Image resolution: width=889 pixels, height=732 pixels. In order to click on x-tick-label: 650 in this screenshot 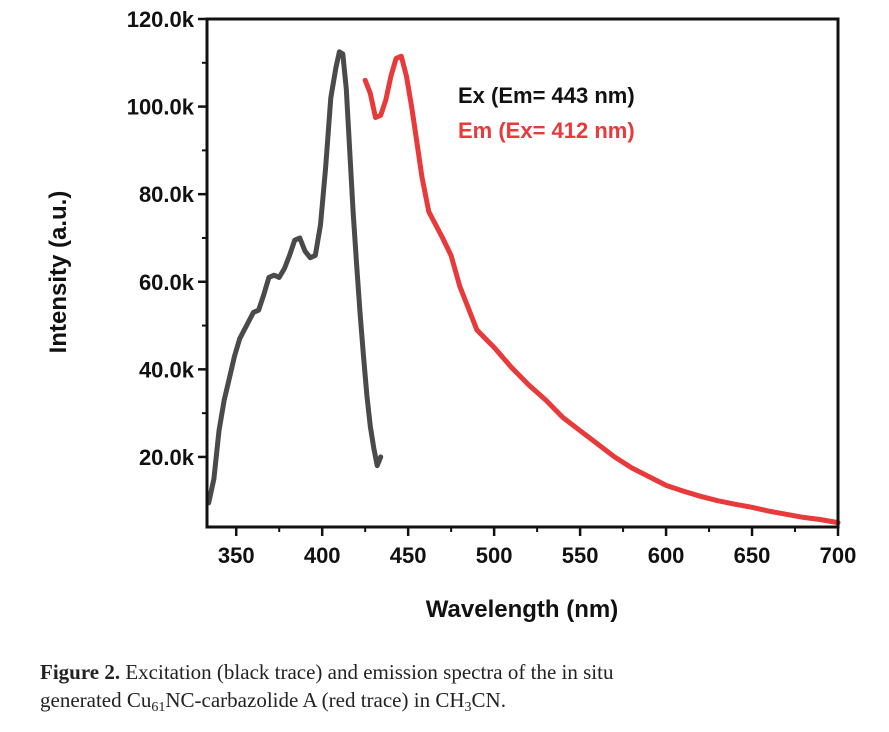, I will do `click(752, 555)`.